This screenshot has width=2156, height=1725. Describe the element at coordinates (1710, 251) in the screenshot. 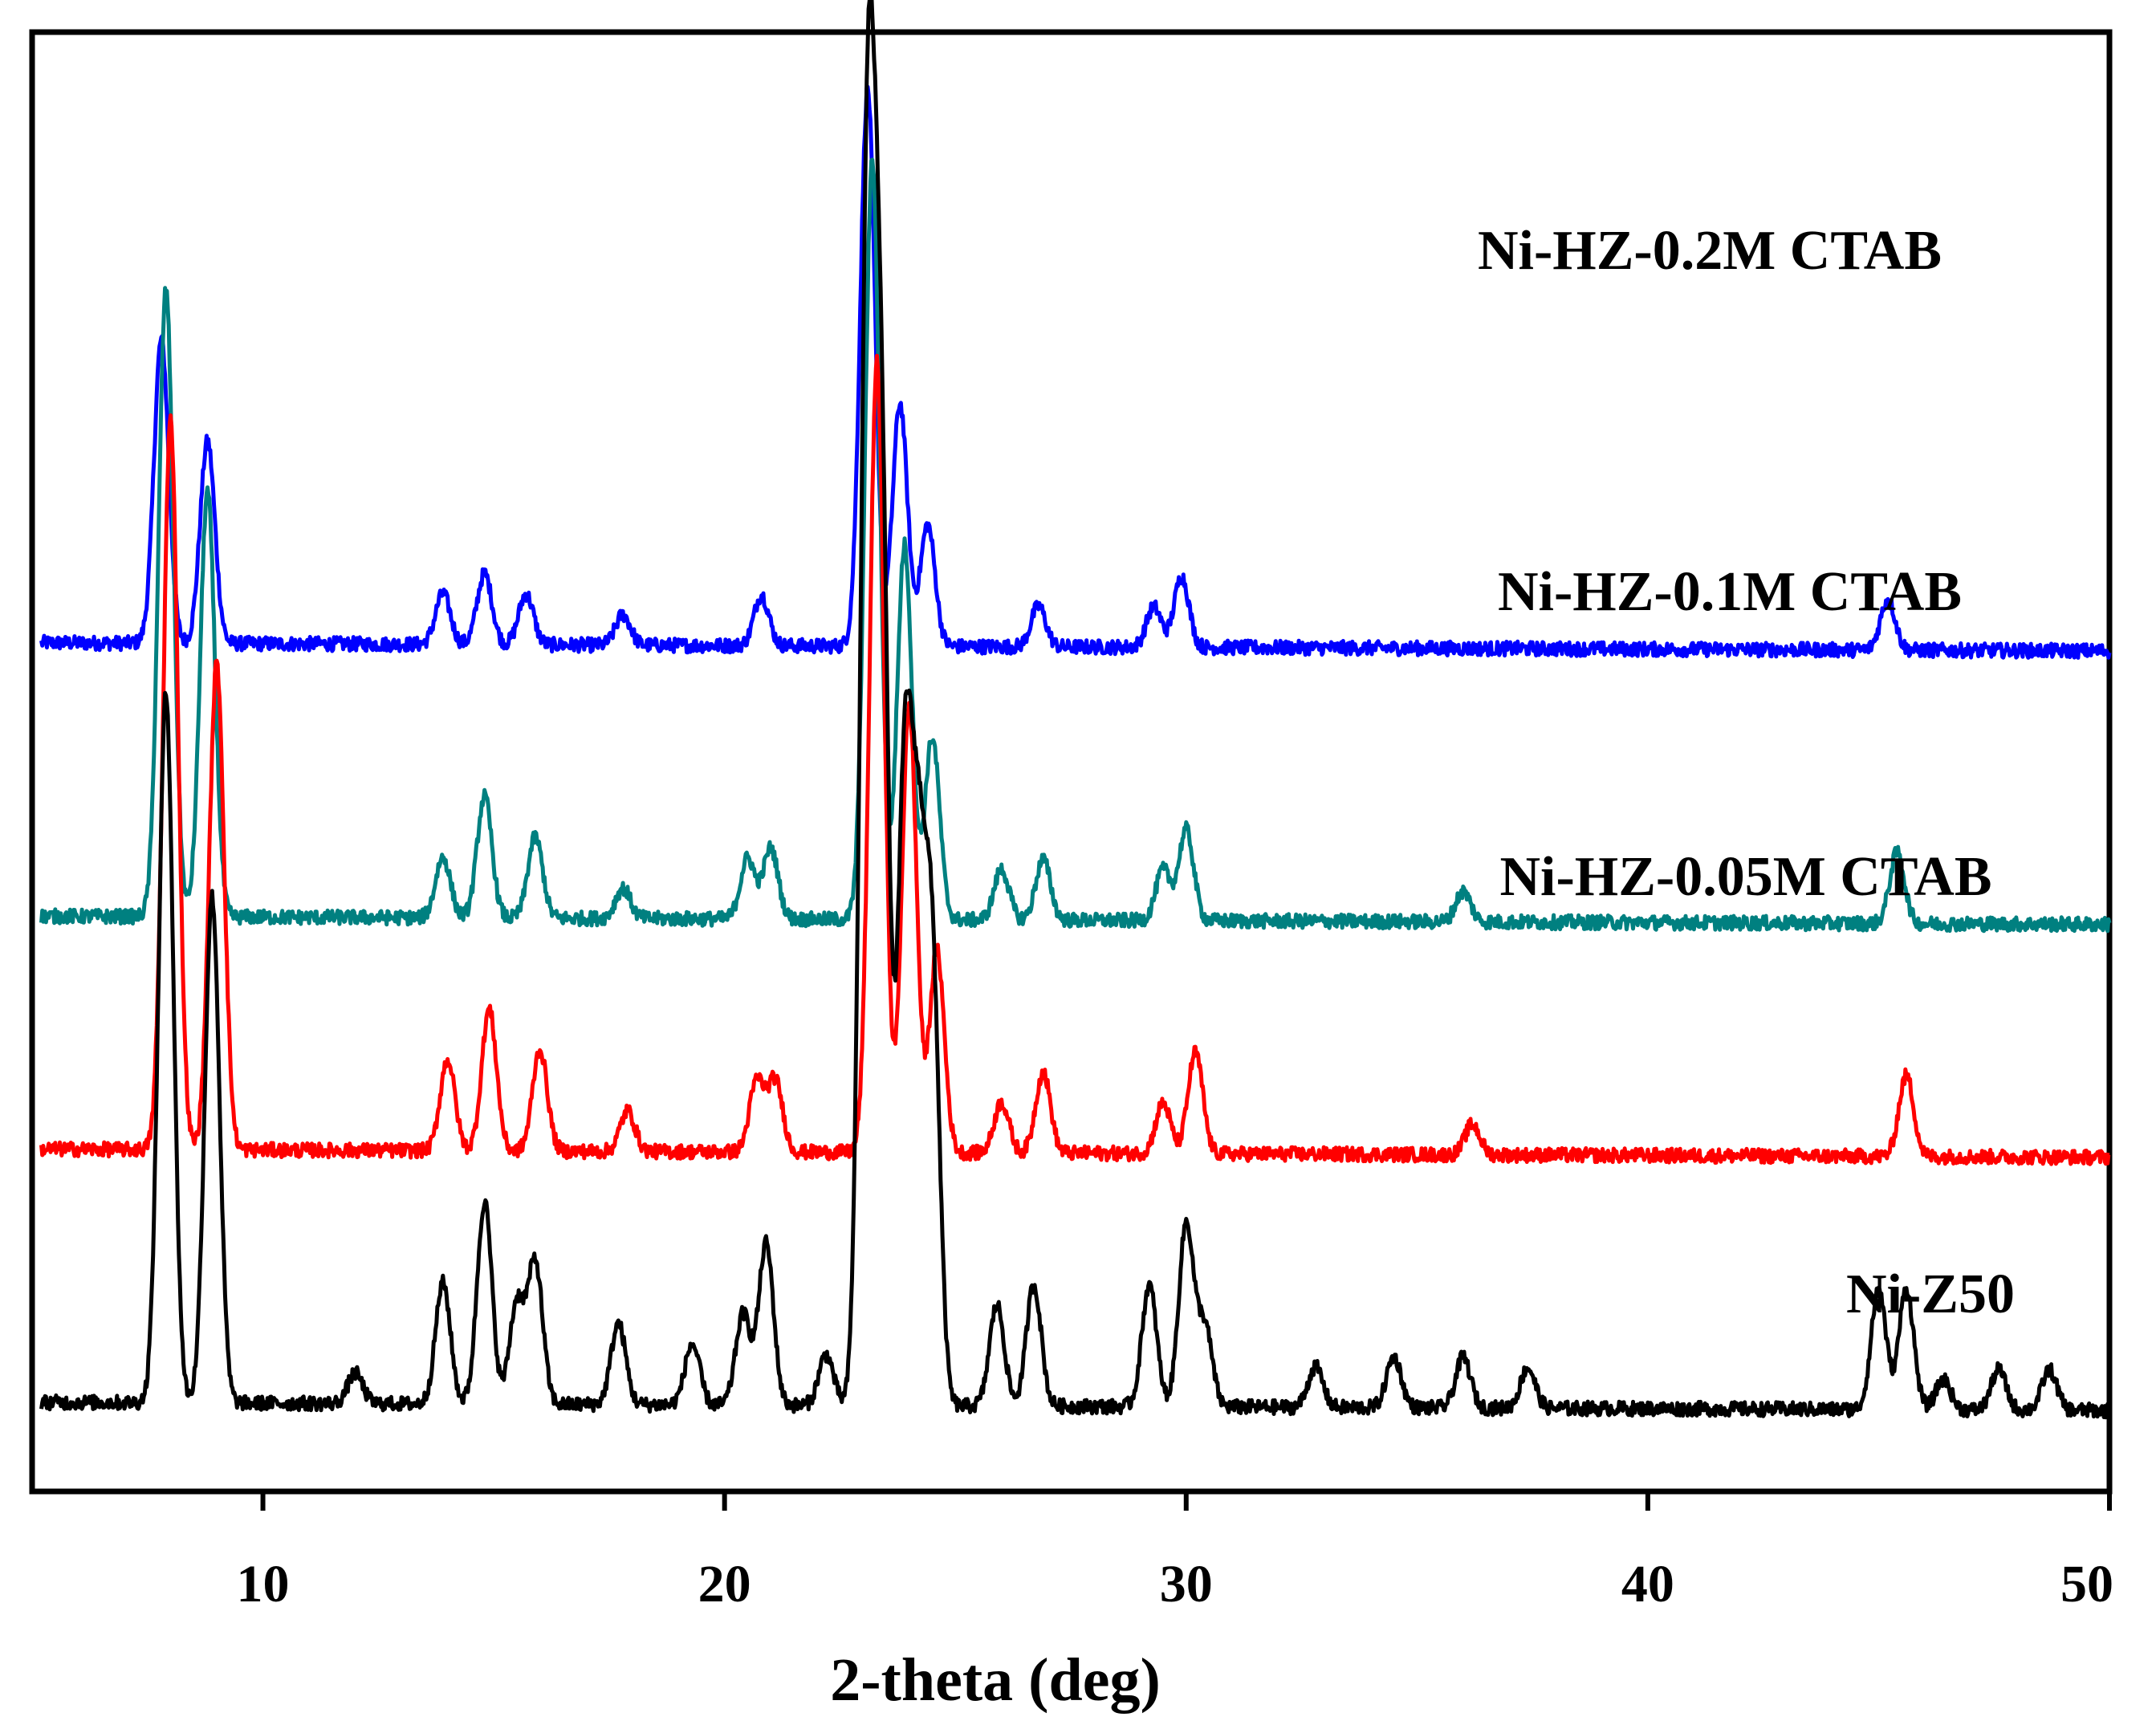

I see `series-label: Ni-HZ-0.2M CTAB` at that location.